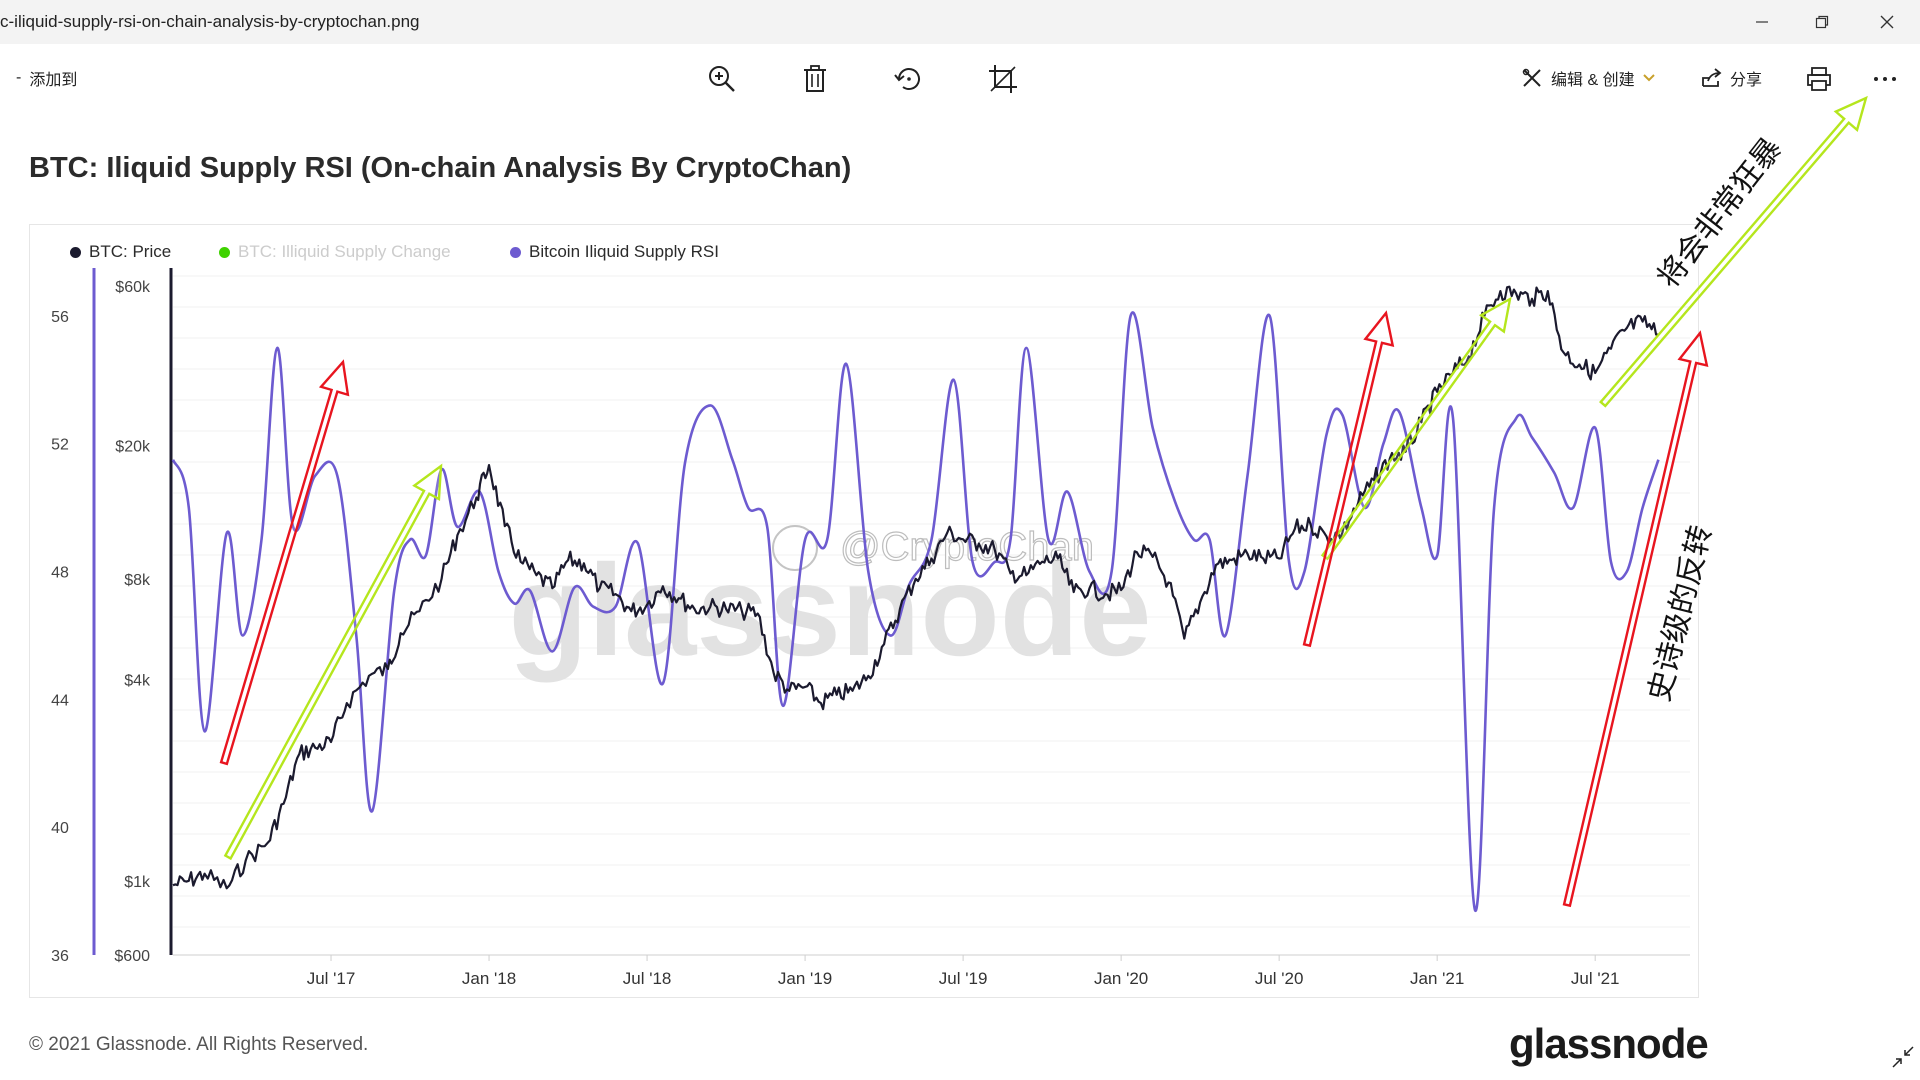 Image resolution: width=1920 pixels, height=1080 pixels. Describe the element at coordinates (624, 251) in the screenshot. I see `legend-label-rsi: Bitcoin Iliquid Supply RSI` at that location.